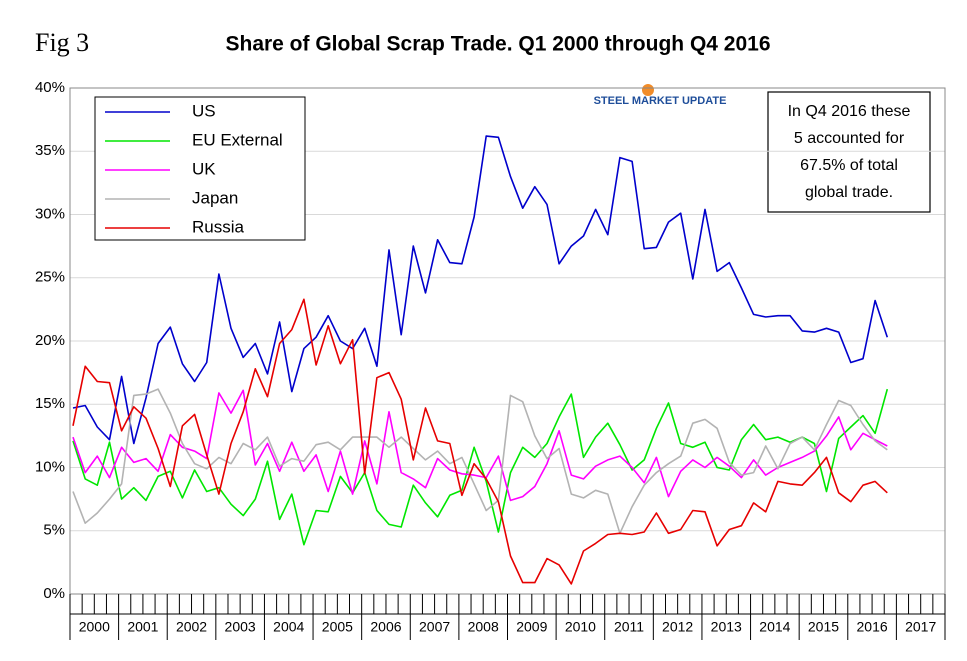 The image size is (967, 661). Describe the element at coordinates (50, 277) in the screenshot. I see `y-tick-label: 25%` at that location.